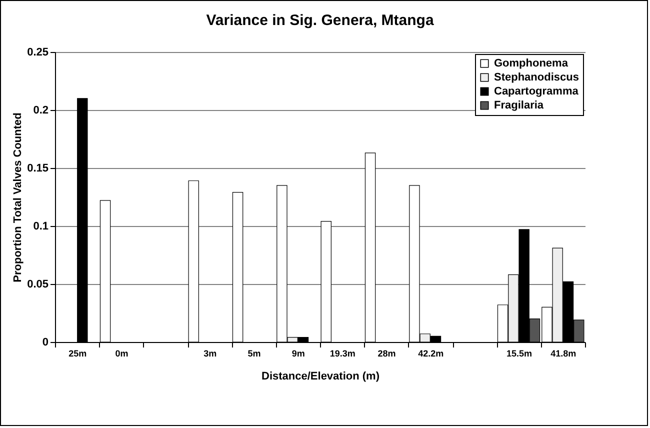  I want to click on legend-label: Fragilaria, so click(519, 106).